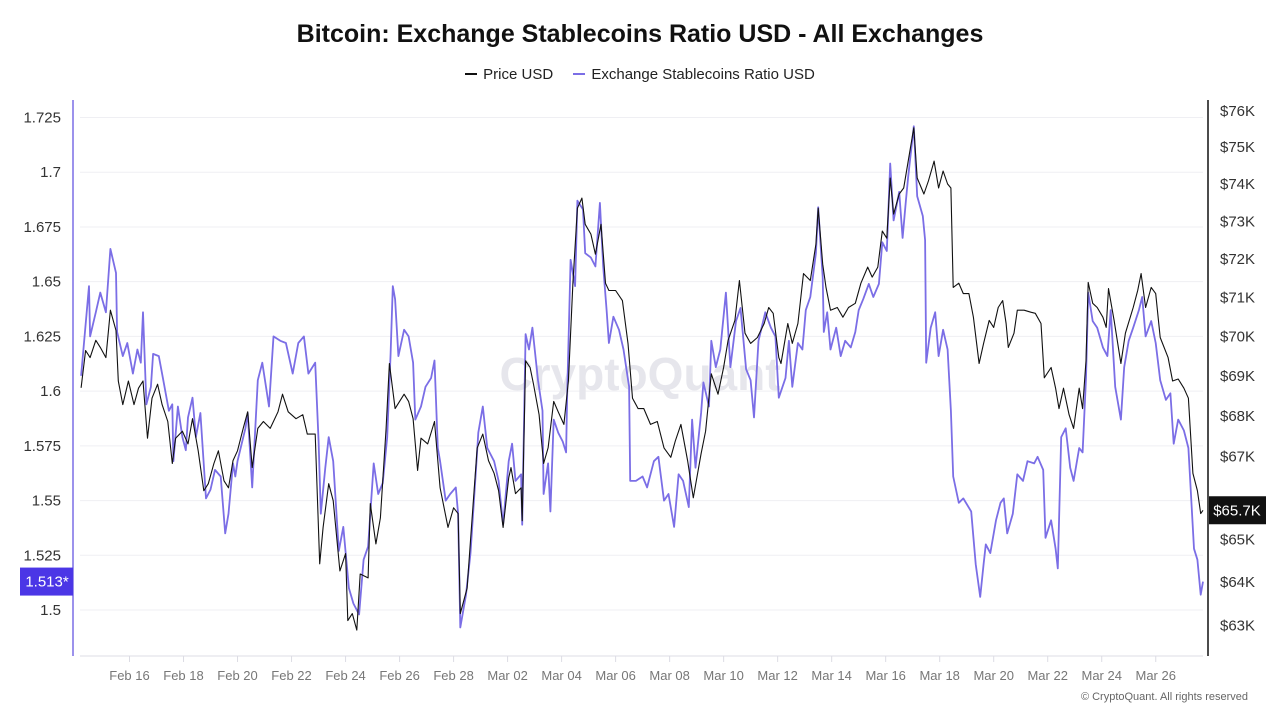 Image resolution: width=1280 pixels, height=720 pixels. What do you see at coordinates (1237, 457) in the screenshot?
I see `y-right-tick-label: $67K` at bounding box center [1237, 457].